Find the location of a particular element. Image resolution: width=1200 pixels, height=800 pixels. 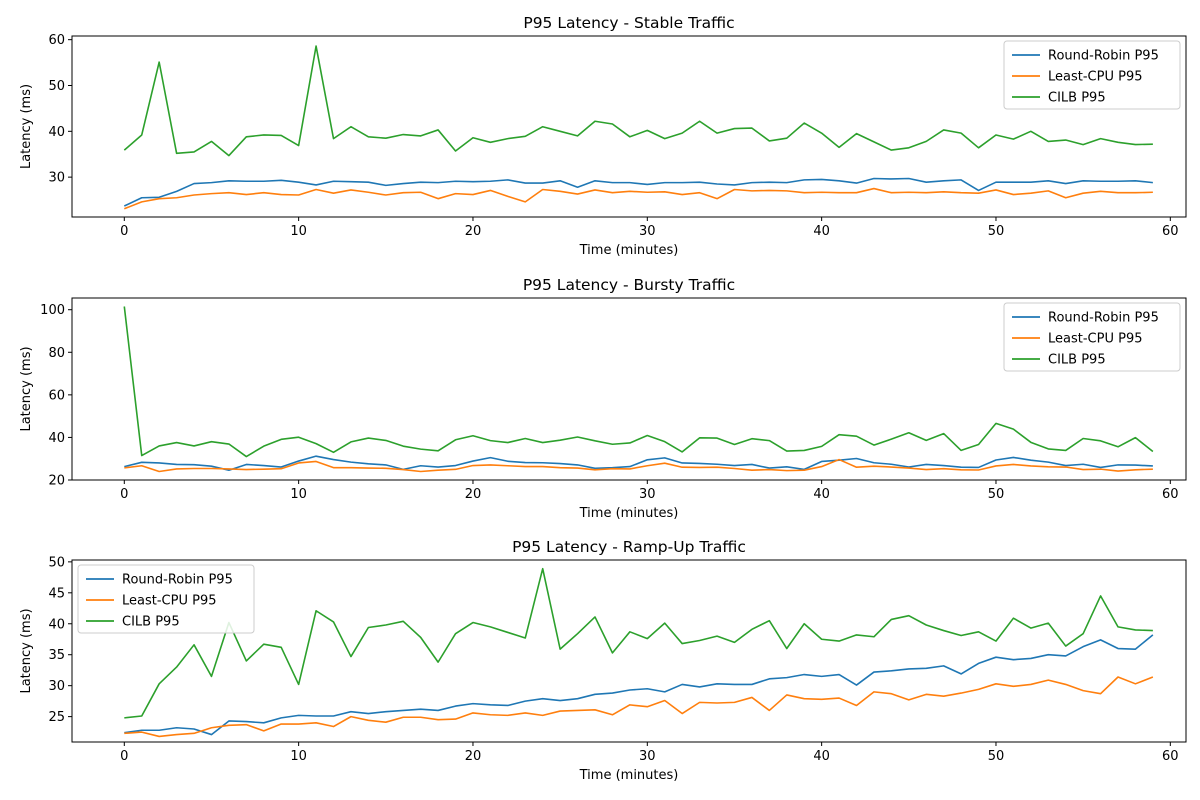

chart-title: P95 Latency - Stable Traffic is located at coordinates (628, 23).